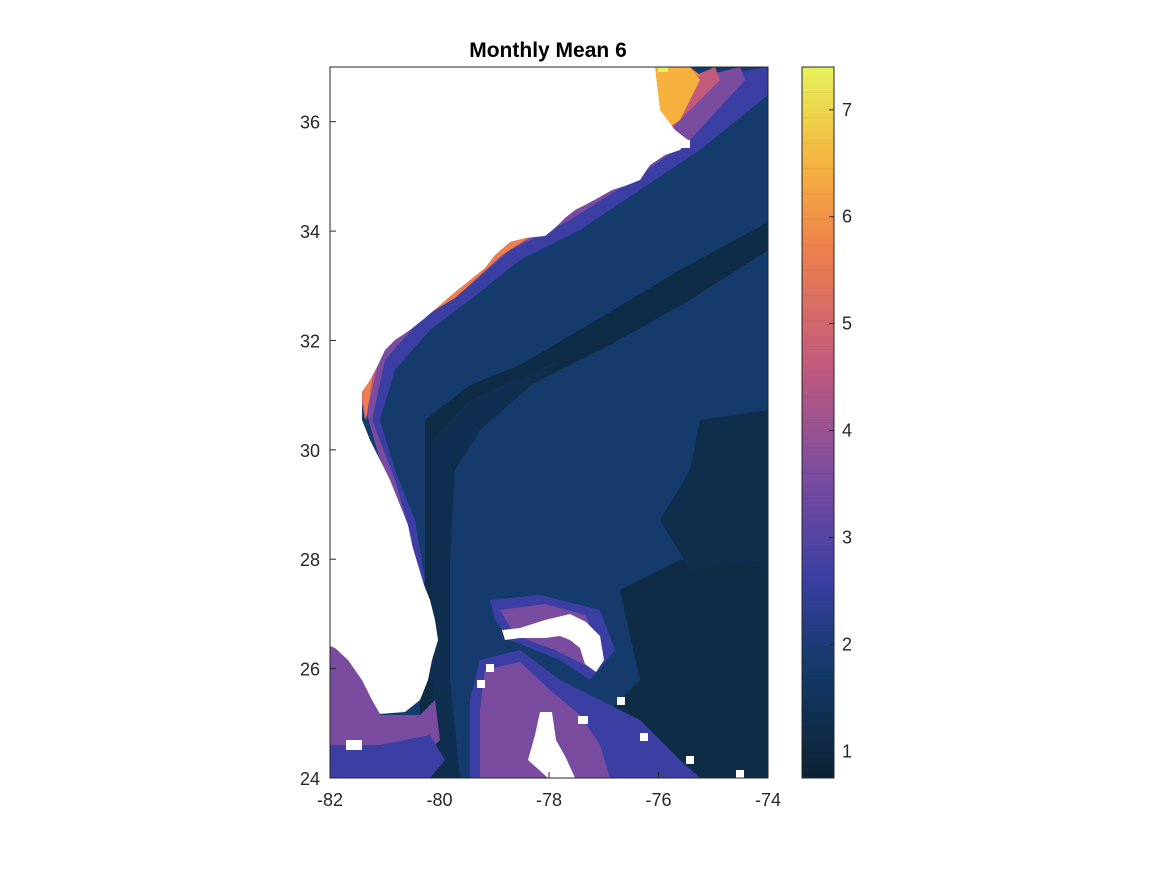  Describe the element at coordinates (847, 644) in the screenshot. I see `colorbar-tick-label: 2` at that location.